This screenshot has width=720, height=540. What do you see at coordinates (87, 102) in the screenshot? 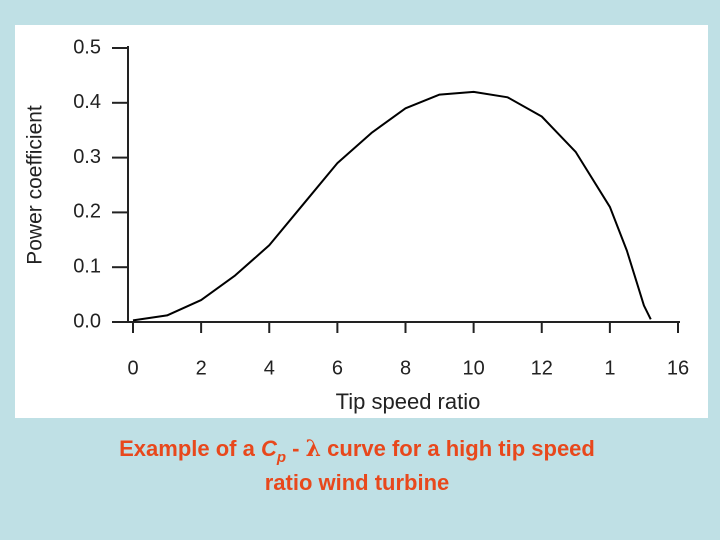
I see `y-tick-label: 0.4` at bounding box center [87, 102].